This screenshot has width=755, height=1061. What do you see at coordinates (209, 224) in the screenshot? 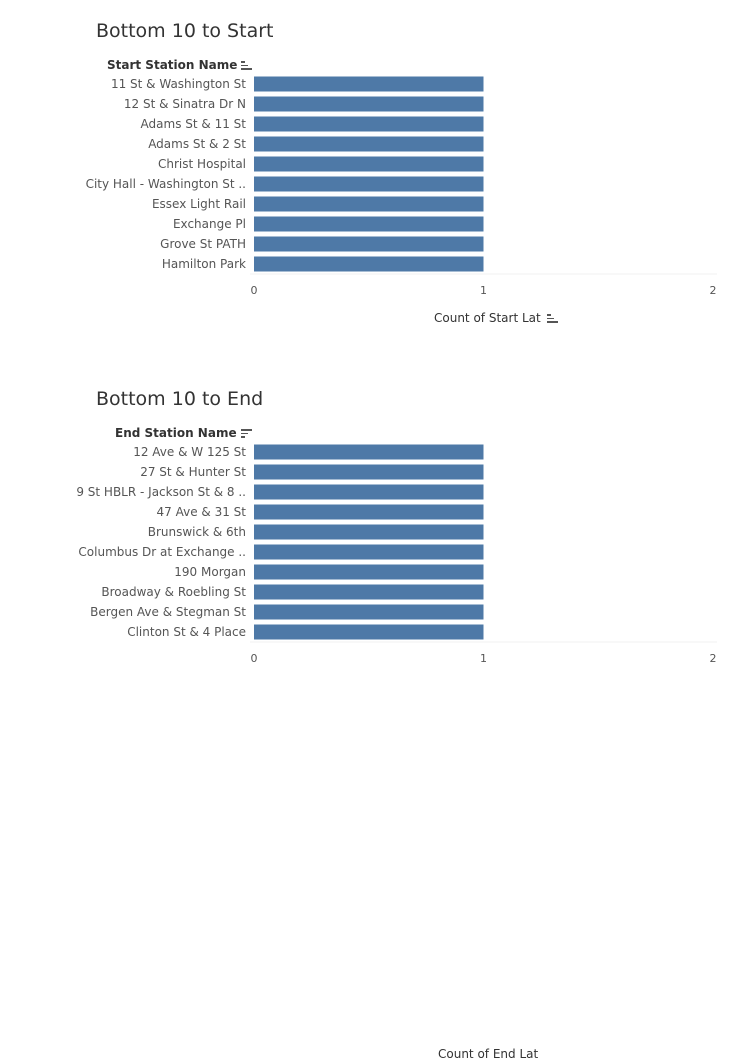
I see `category-label: Exchange Pl` at bounding box center [209, 224].